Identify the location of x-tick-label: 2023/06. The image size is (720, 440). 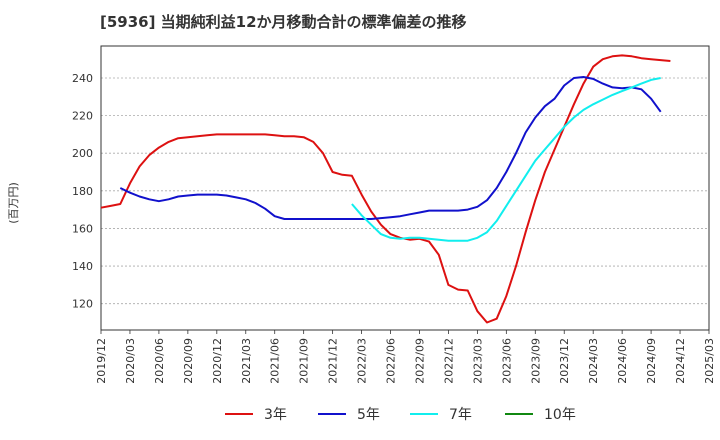
(506, 361).